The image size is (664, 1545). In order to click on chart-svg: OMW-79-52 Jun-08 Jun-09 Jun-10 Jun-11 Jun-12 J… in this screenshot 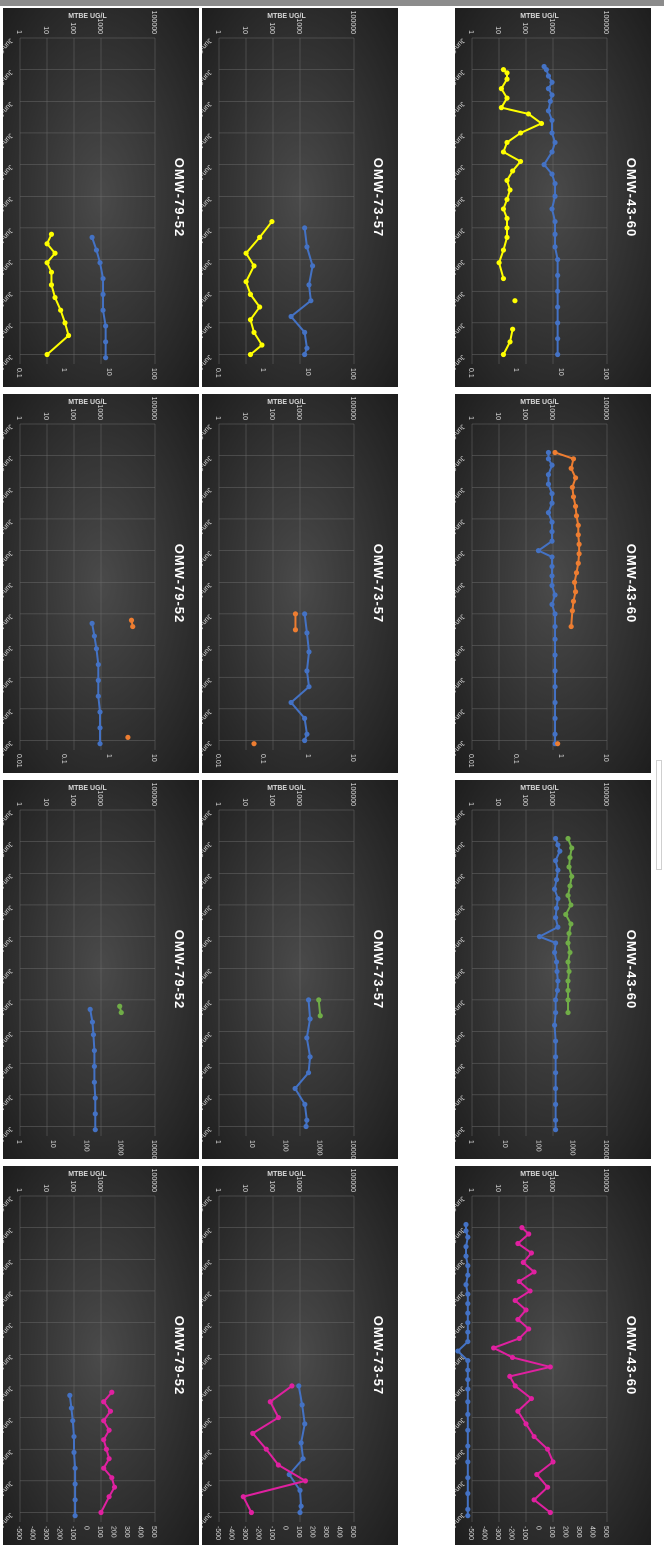, I will do `click(101, 969)`.